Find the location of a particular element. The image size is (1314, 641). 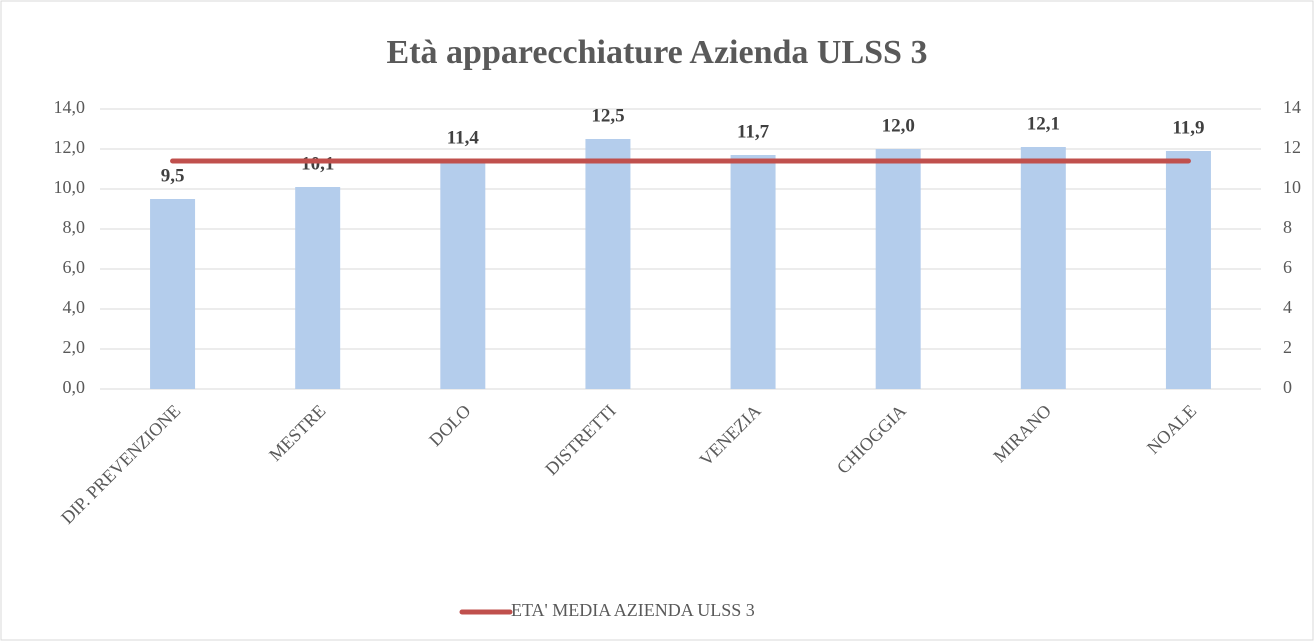

y2-tick-label: 8 is located at coordinates (1287, 227).